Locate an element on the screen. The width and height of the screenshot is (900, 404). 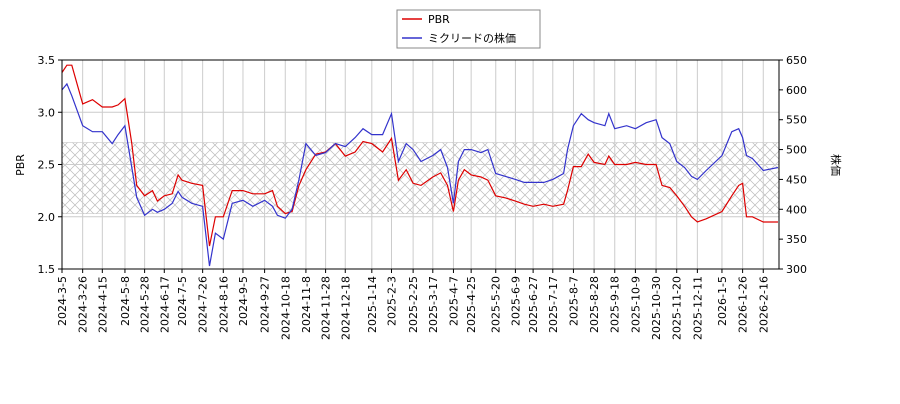
y-tick-label: 2.5 is located at coordinates (47, 165).